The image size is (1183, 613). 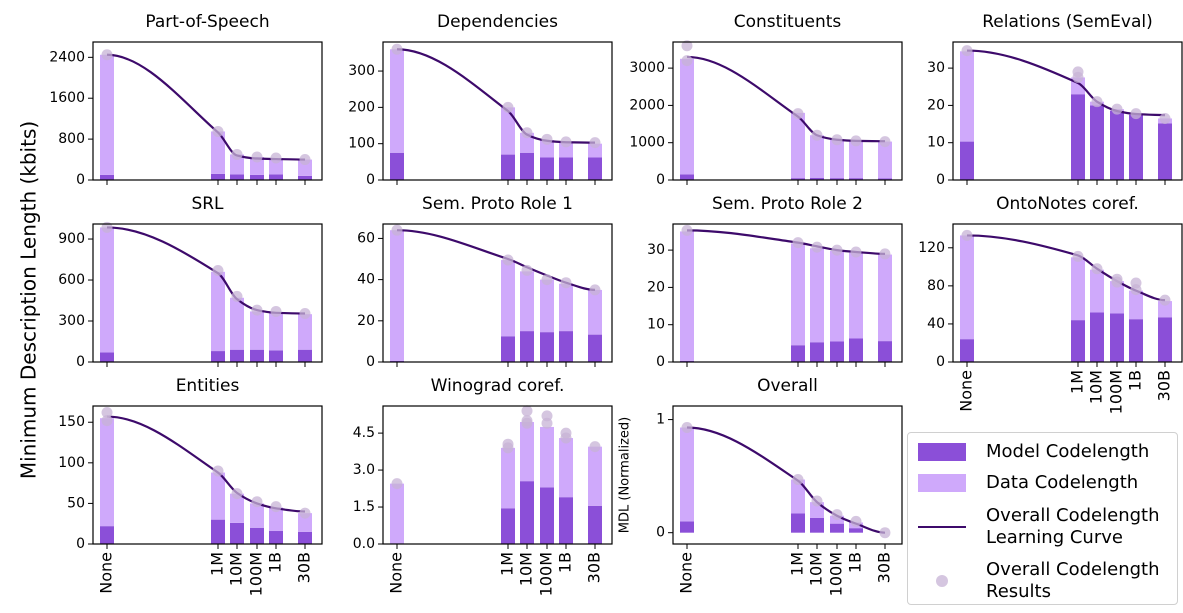 What do you see at coordinates (526, 569) in the screenshot?
I see `x-tick-label: 10M` at bounding box center [526, 569].